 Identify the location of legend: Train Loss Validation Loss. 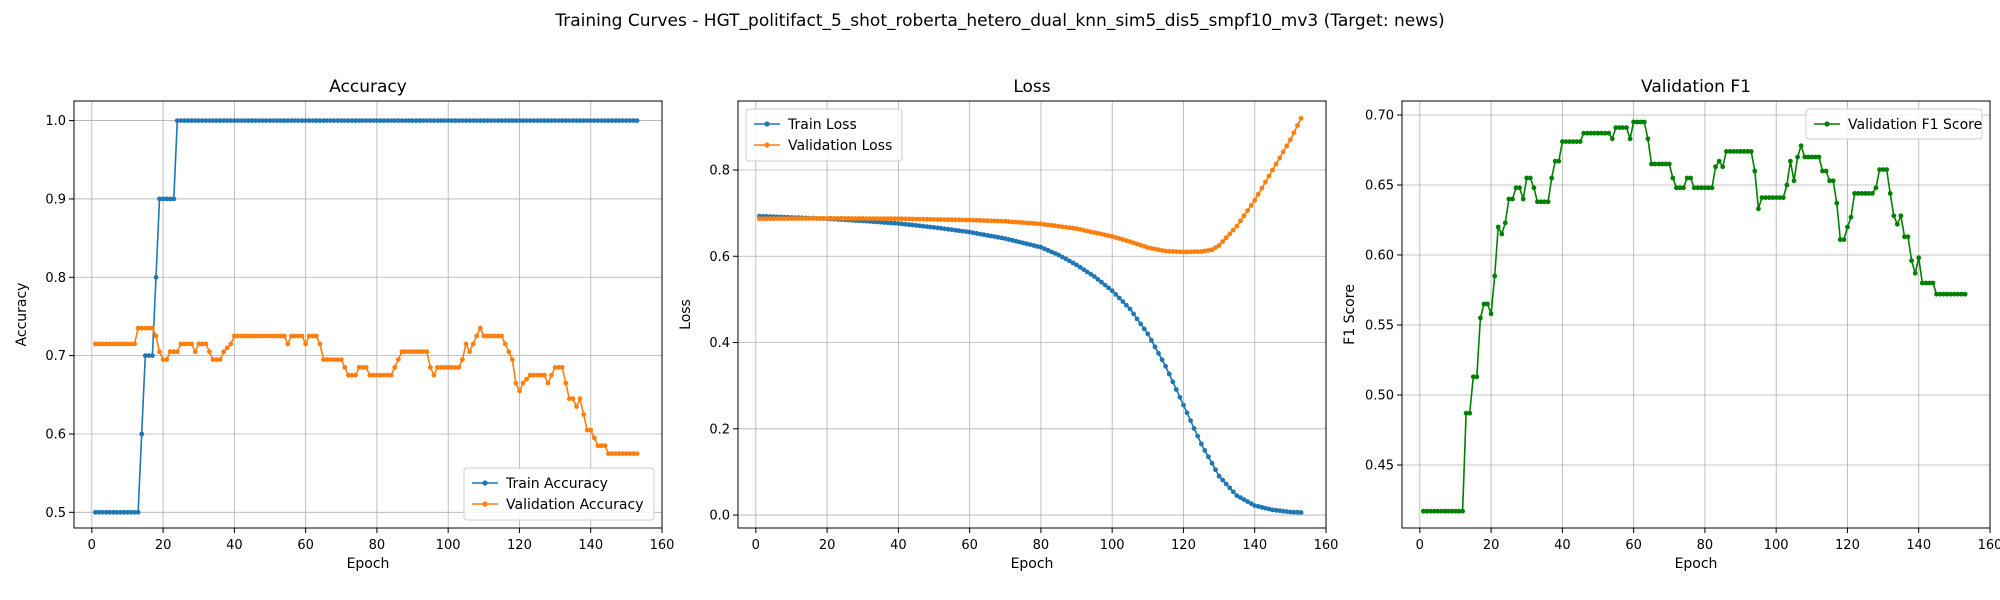
(824, 135).